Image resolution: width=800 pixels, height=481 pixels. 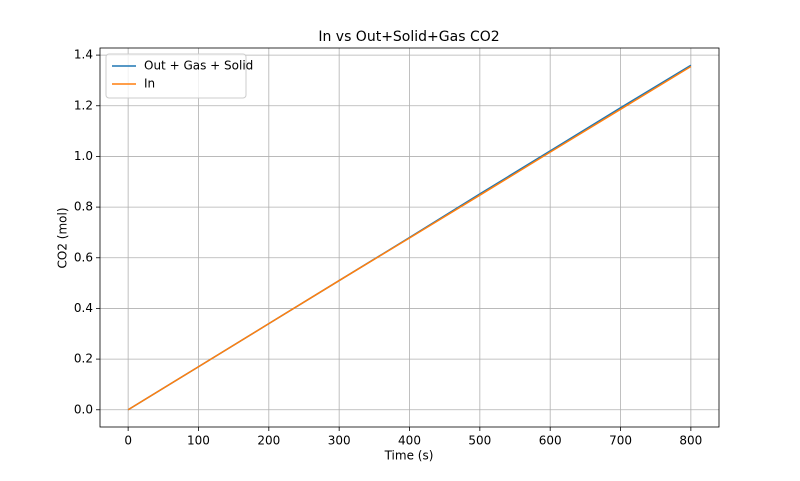 What do you see at coordinates (128, 441) in the screenshot?
I see `x-tick-label: 0` at bounding box center [128, 441].